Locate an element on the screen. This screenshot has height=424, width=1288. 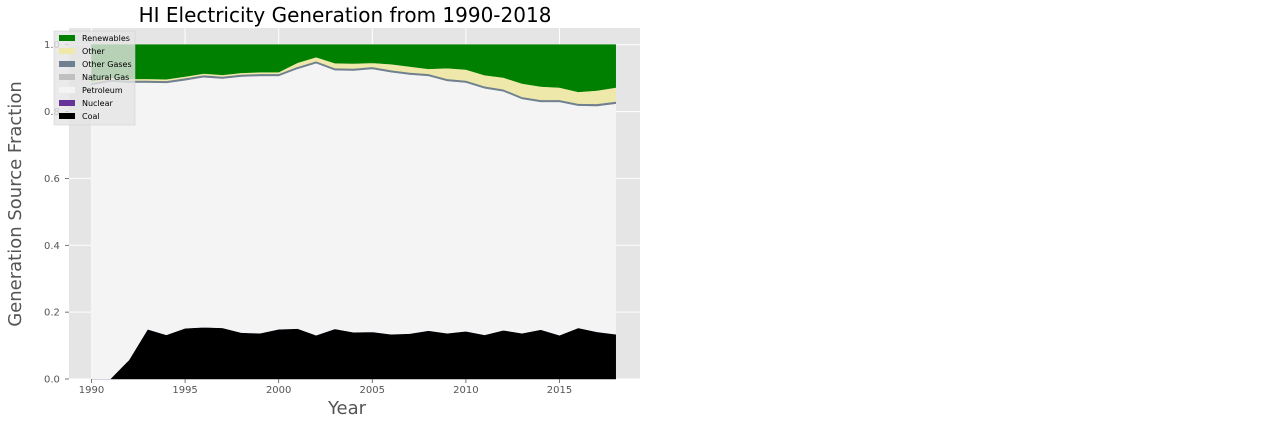
x-tick-label: 1990 is located at coordinates (91, 390).